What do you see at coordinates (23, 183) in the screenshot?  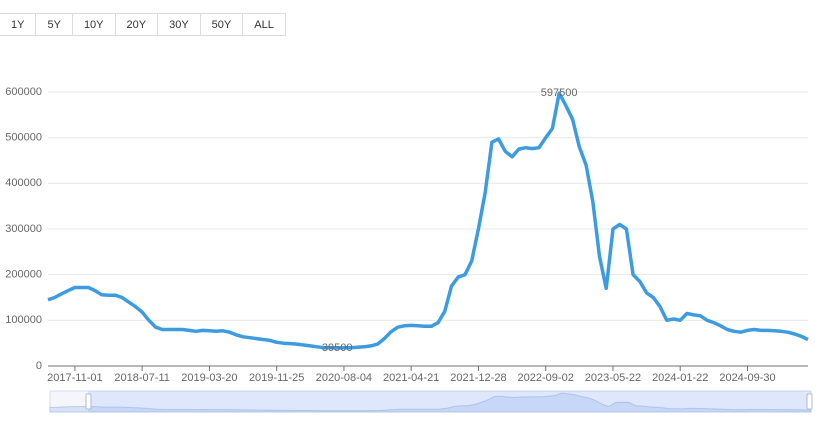 I see `y-tick-label: 400000` at bounding box center [23, 183].